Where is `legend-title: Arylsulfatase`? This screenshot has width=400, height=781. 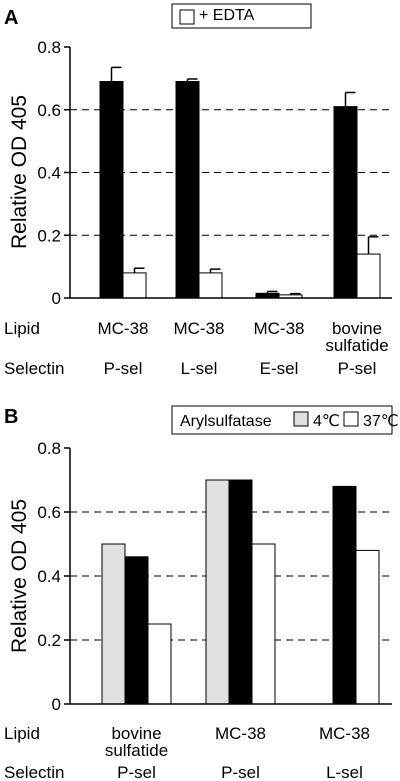
legend-title: Arylsulfatase is located at coordinates (226, 421).